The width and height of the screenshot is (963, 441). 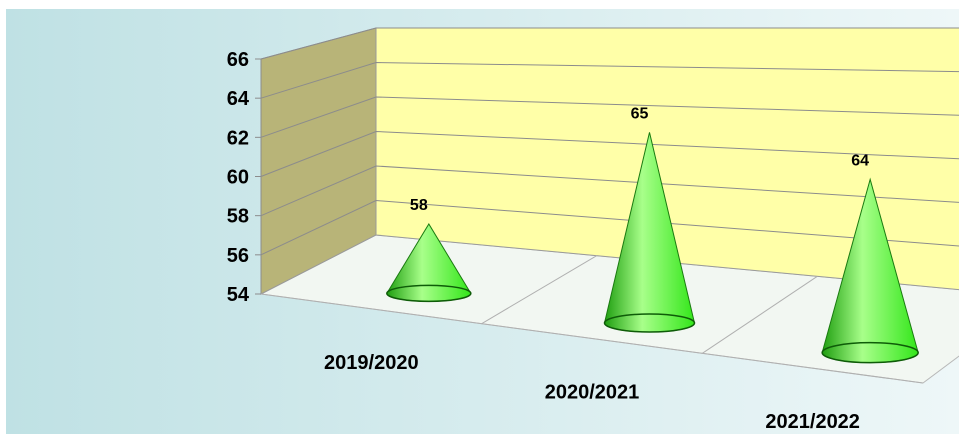 What do you see at coordinates (371, 363) in the screenshot?
I see `x-tick-label: 2019/2020` at bounding box center [371, 363].